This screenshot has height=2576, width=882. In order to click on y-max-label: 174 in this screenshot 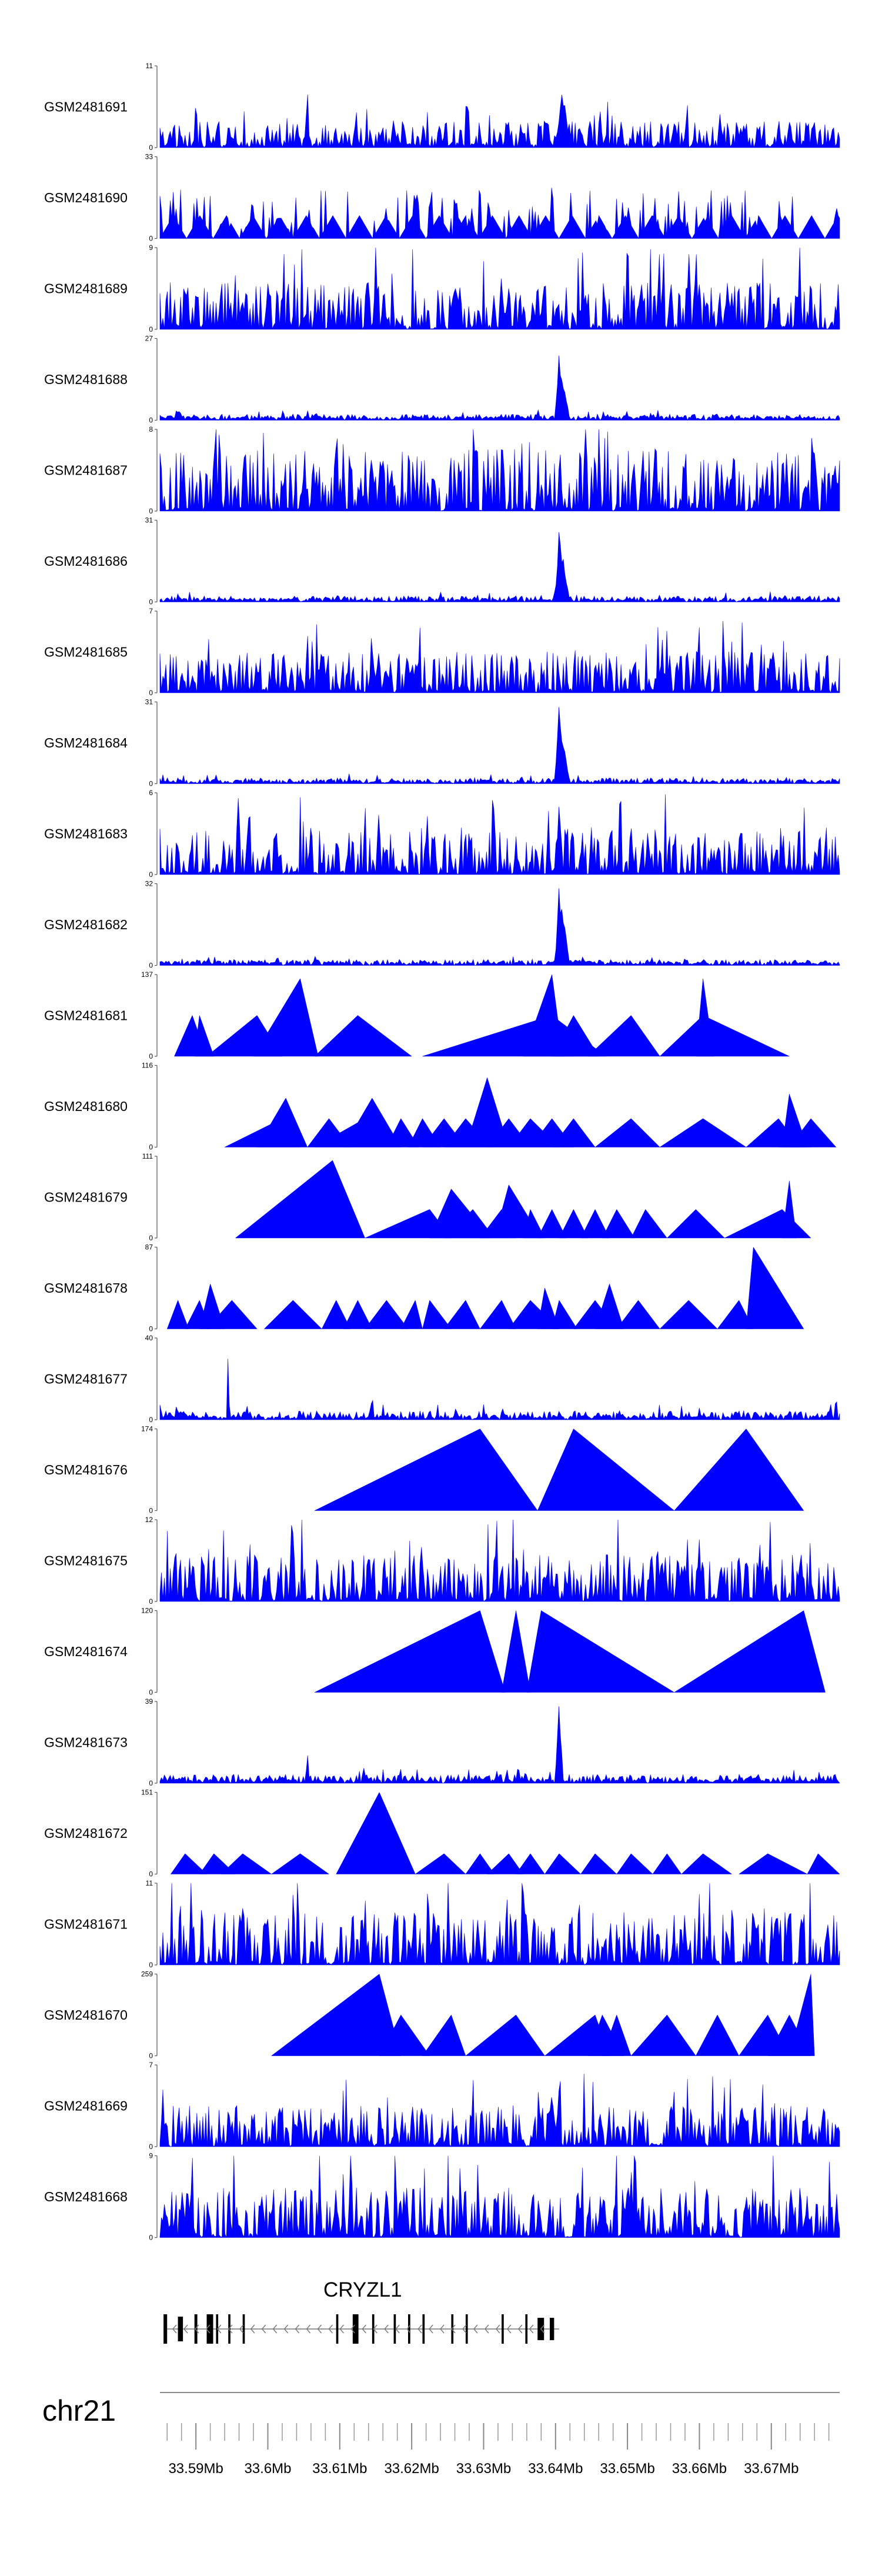, I will do `click(147, 1429)`.